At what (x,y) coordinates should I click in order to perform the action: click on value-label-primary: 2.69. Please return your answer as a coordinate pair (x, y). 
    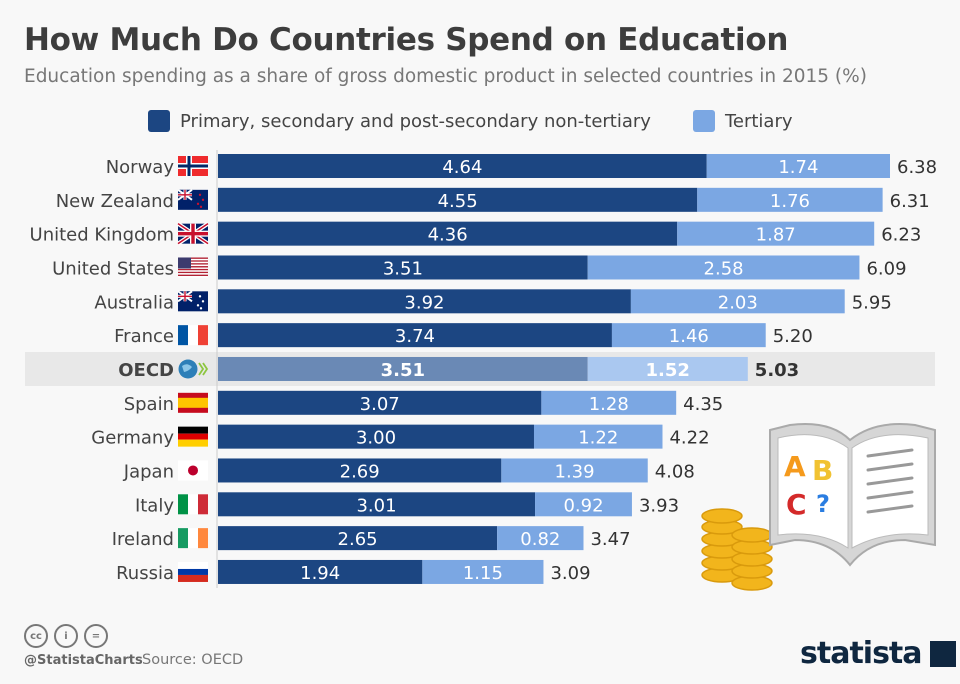
    Looking at the image, I should click on (360, 471).